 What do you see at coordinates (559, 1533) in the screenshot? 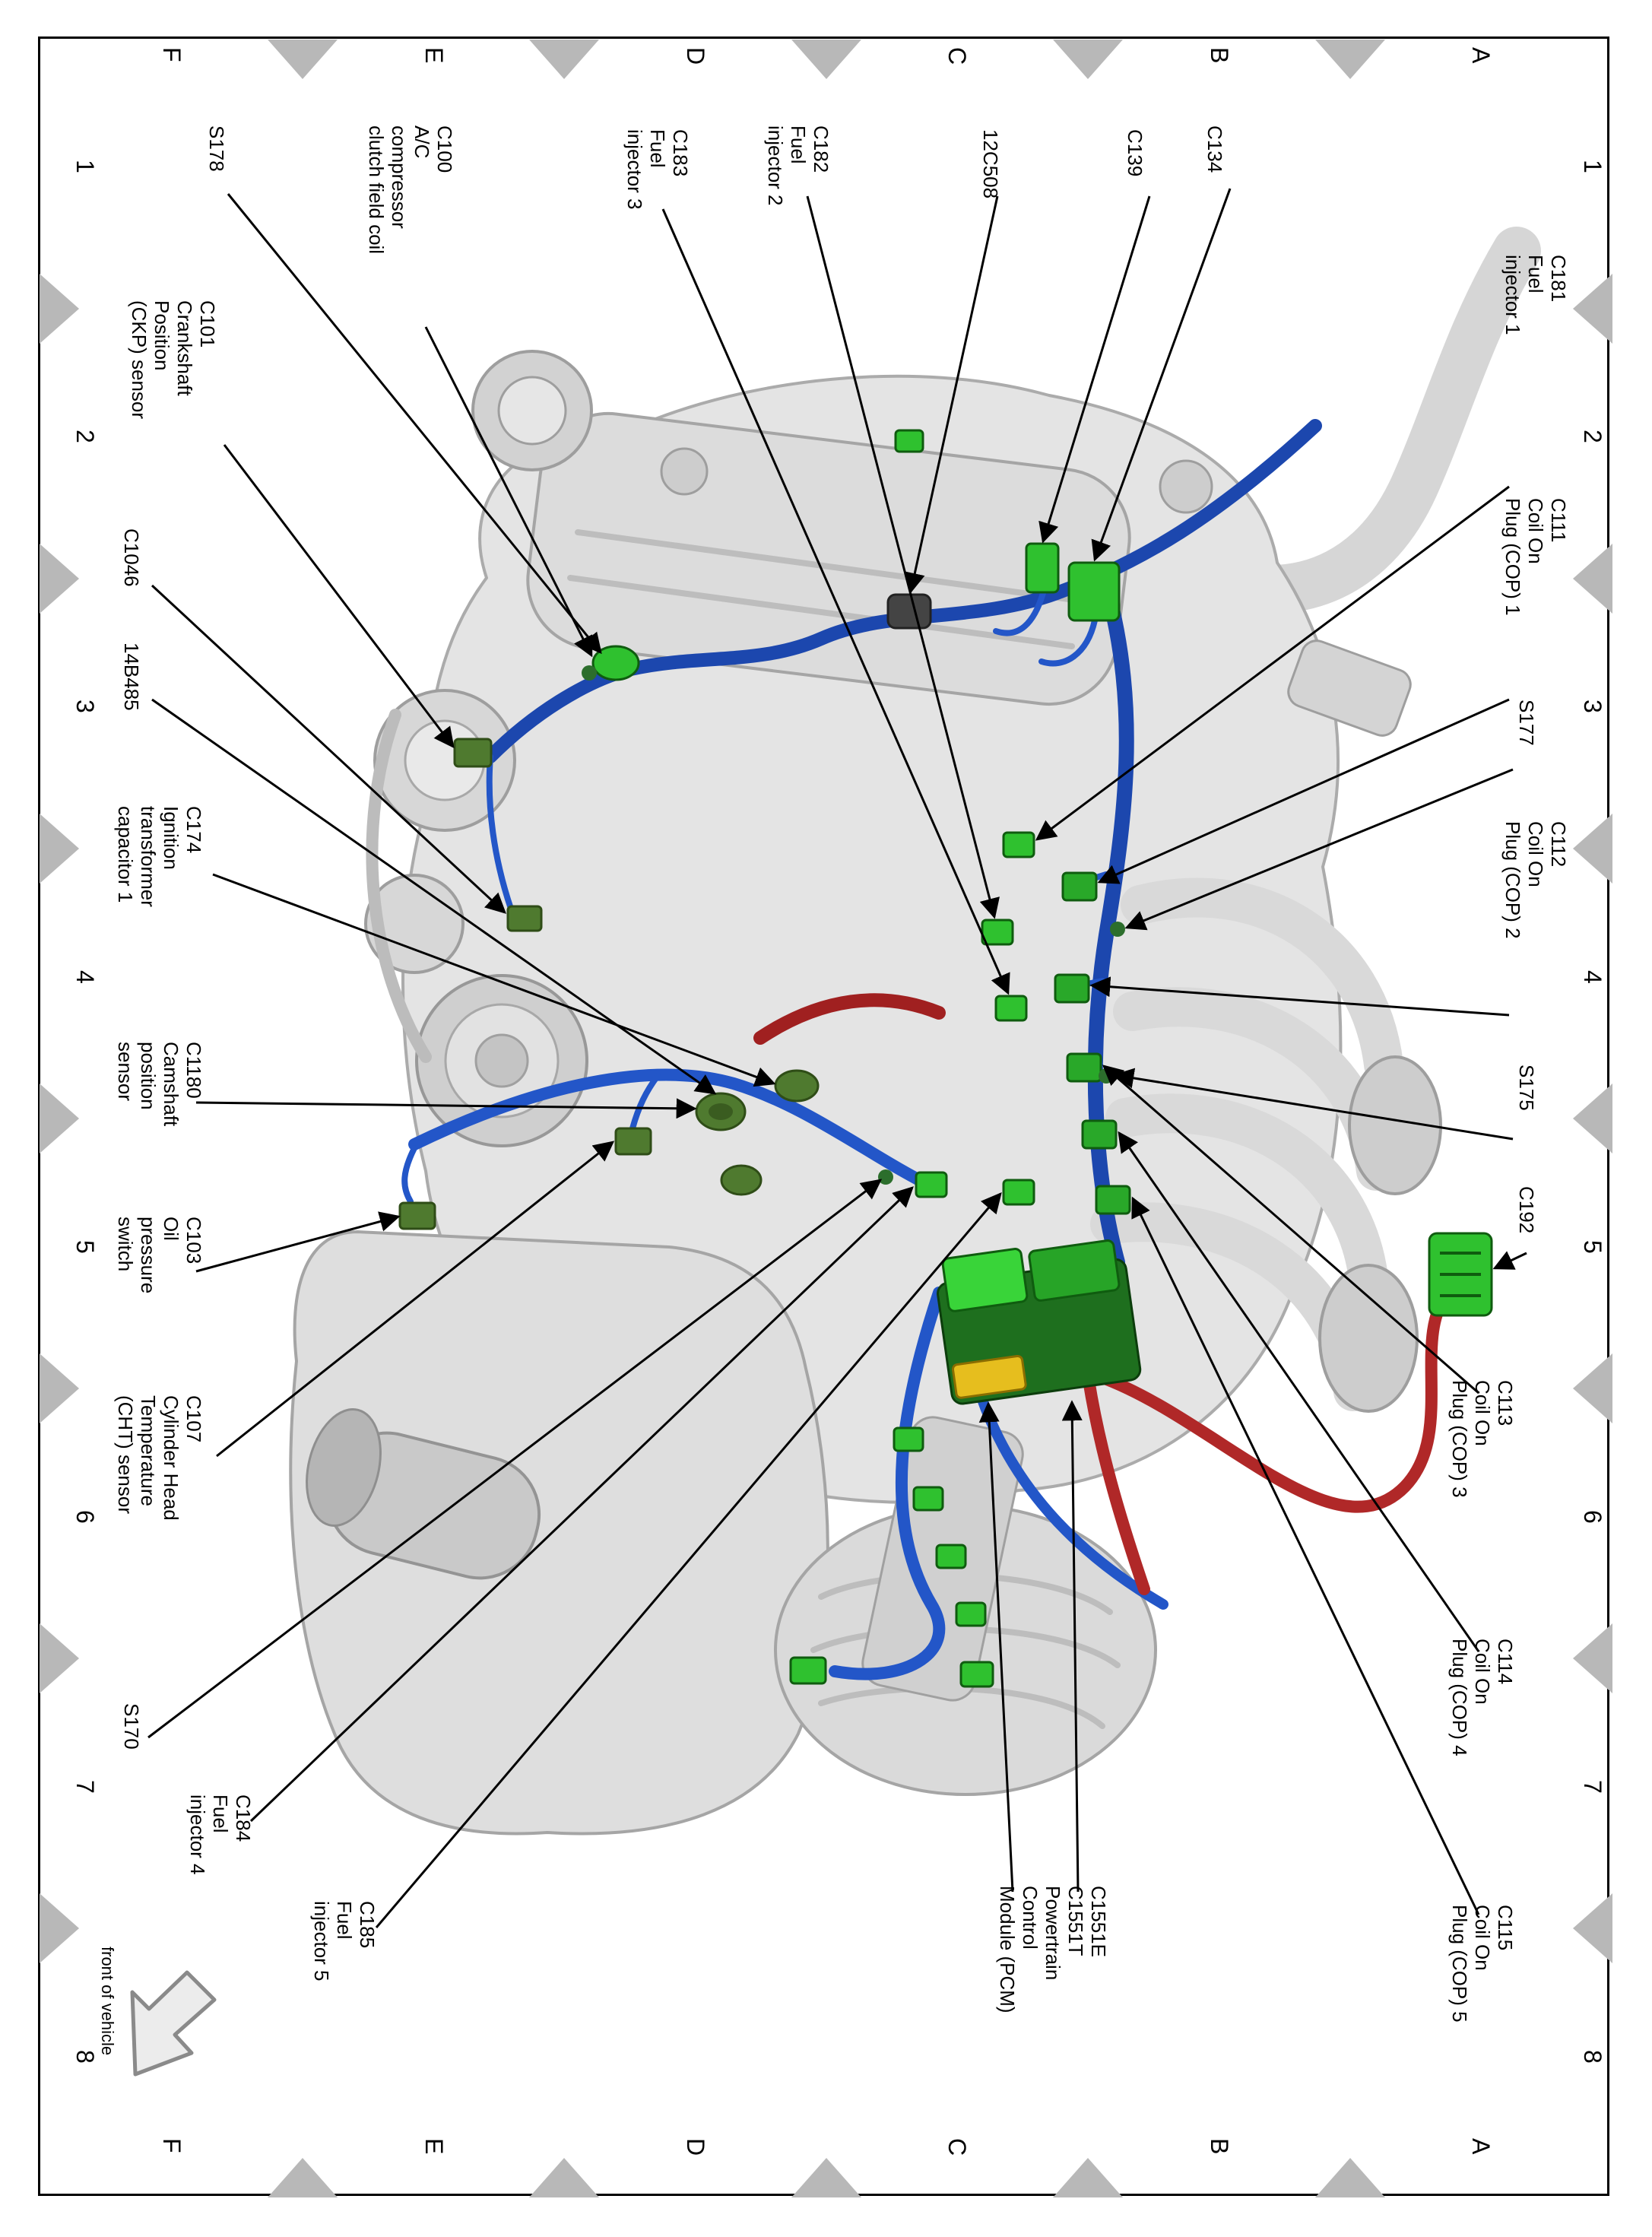
I see `transmission-housing` at bounding box center [559, 1533].